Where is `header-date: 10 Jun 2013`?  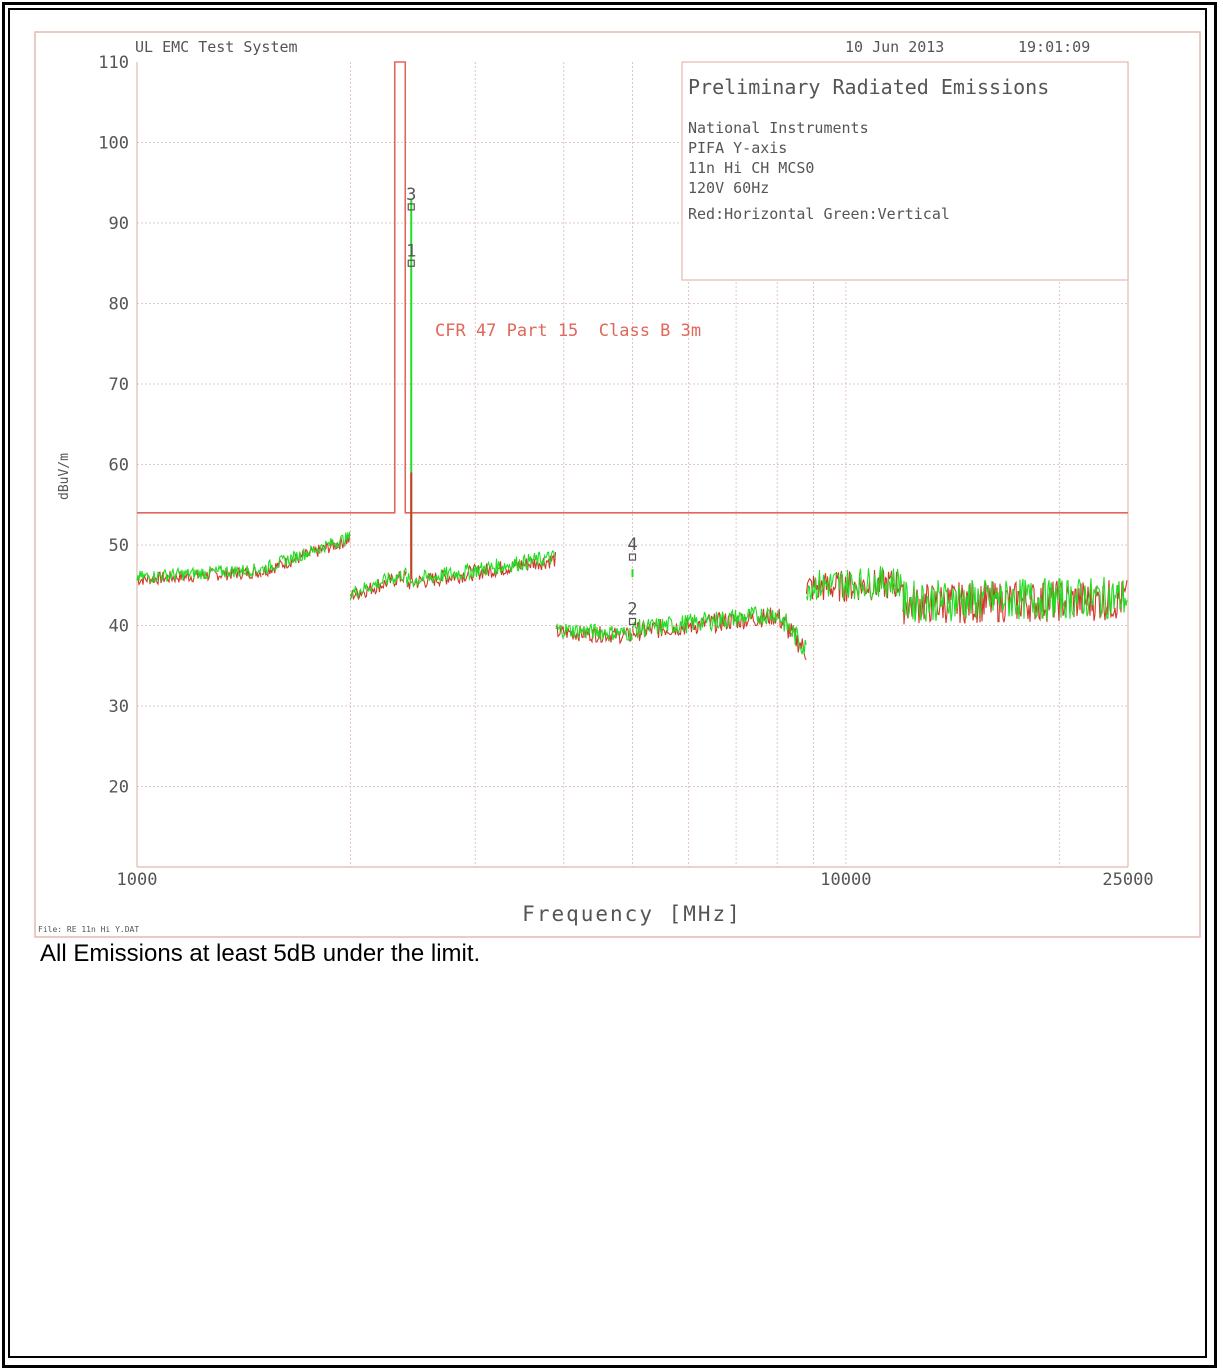 header-date: 10 Jun 2013 is located at coordinates (894, 47).